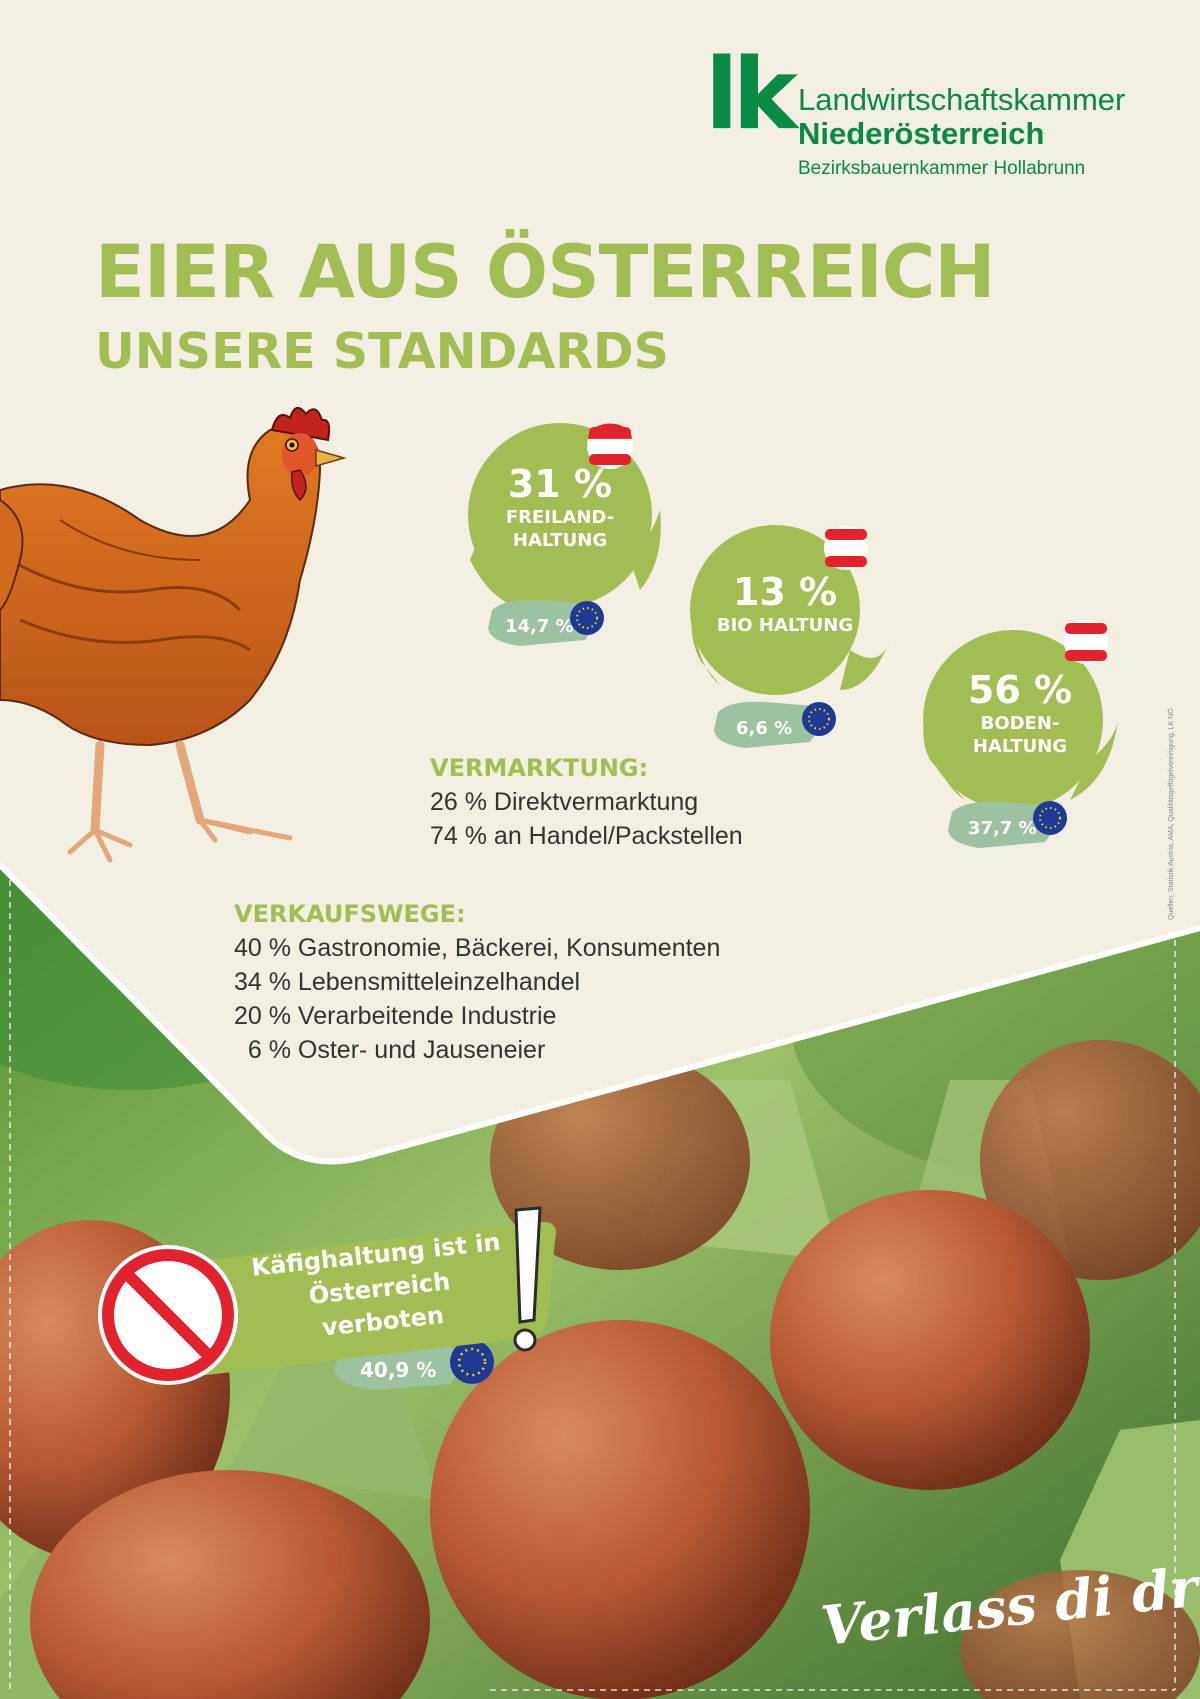 The height and width of the screenshot is (1699, 1200). What do you see at coordinates (560, 484) in the screenshot?
I see `freiland-value: 31 %` at bounding box center [560, 484].